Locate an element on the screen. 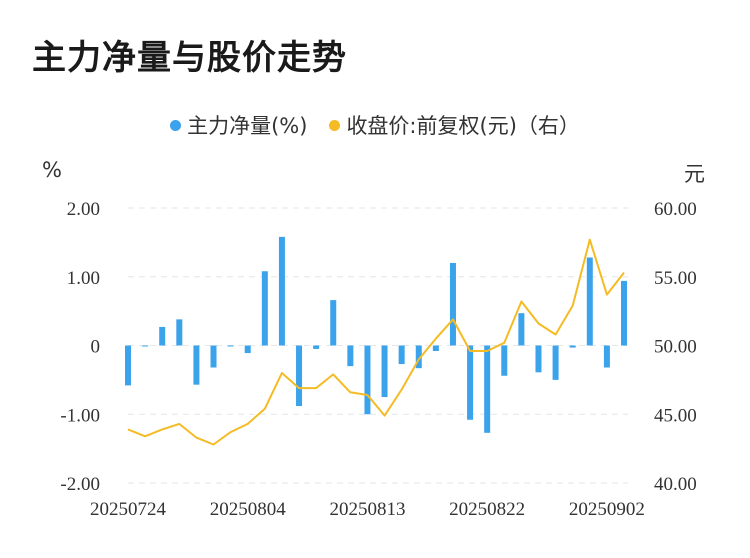 Image resolution: width=750 pixels, height=558 pixels. x-tick-label: 20250724 is located at coordinates (128, 509).